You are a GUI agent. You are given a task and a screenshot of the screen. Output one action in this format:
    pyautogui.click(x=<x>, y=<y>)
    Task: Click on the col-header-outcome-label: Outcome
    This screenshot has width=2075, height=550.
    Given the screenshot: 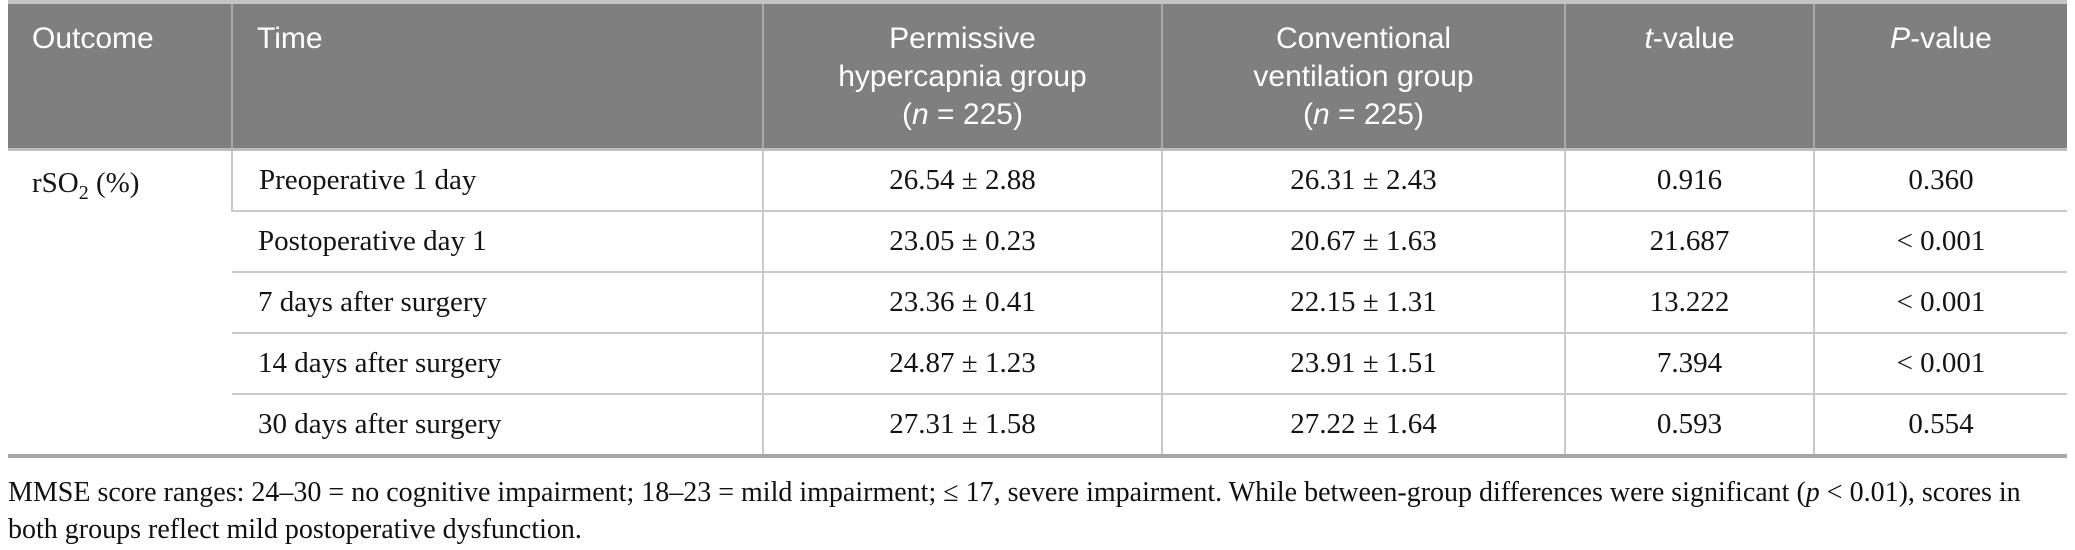 What is the action you would take?
    pyautogui.click(x=93, y=38)
    